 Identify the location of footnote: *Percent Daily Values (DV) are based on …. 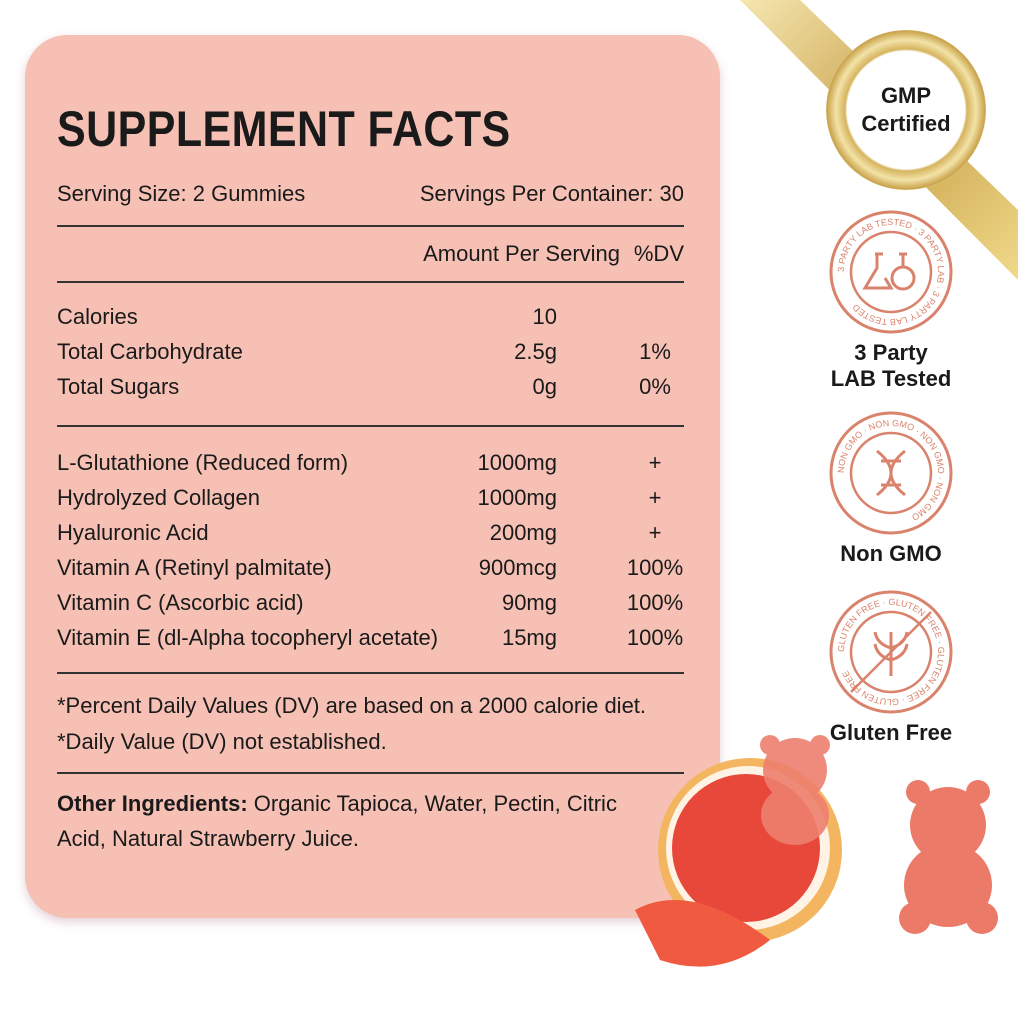
(352, 705).